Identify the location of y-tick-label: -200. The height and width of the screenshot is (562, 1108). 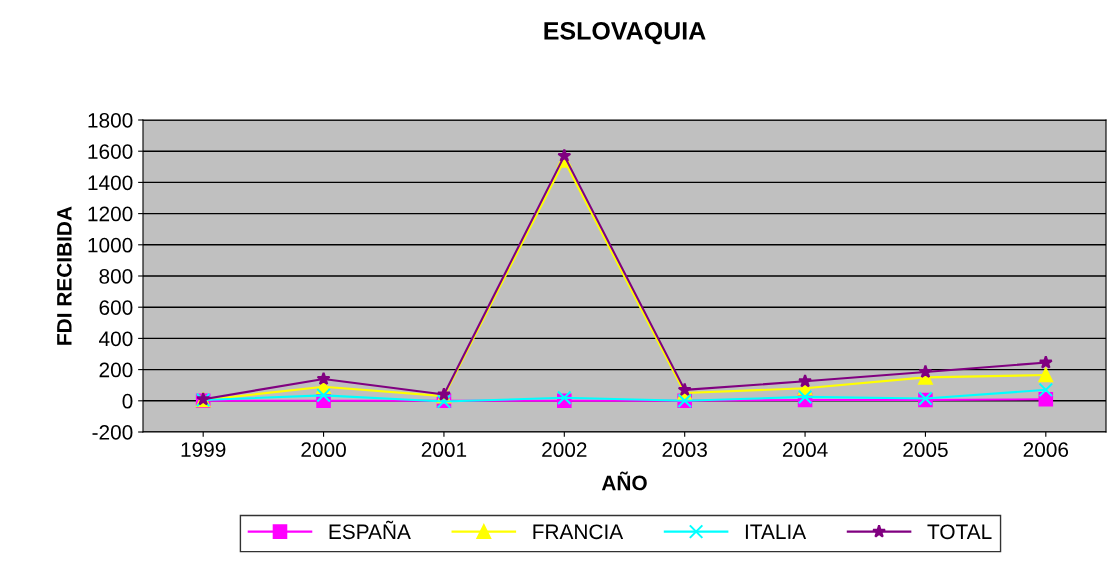
(112, 432).